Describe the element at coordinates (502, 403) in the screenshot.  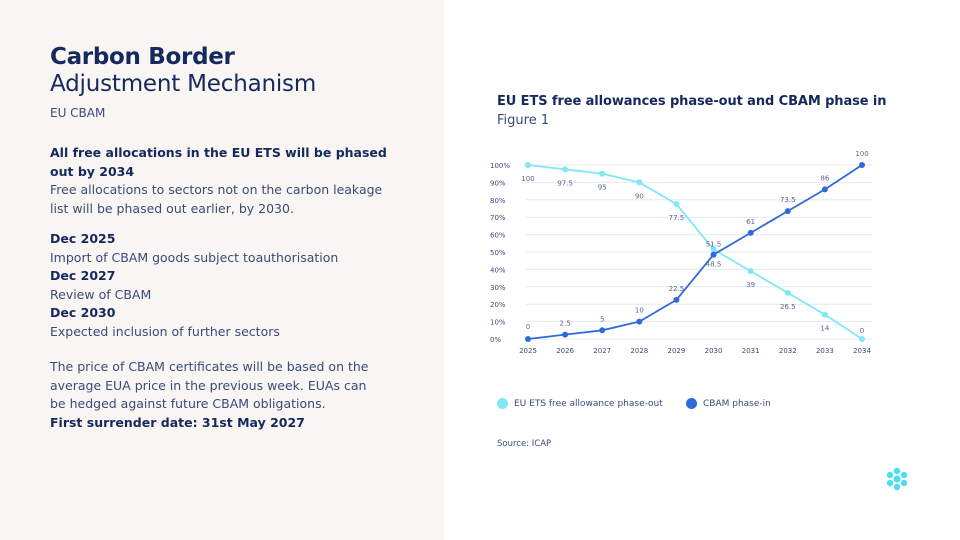
I see `legend-marker-phase-out` at that location.